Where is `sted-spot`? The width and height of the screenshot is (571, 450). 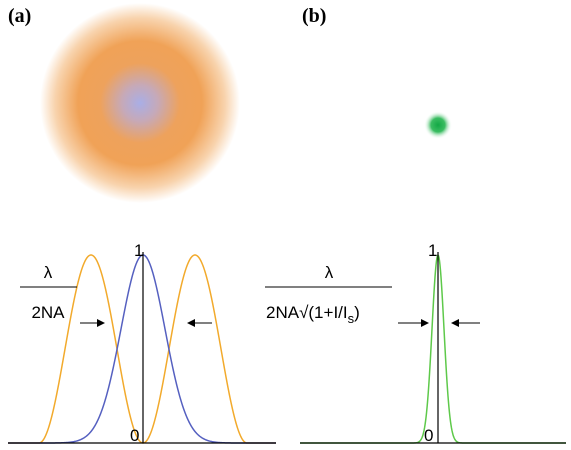
sted-spot is located at coordinates (438, 125).